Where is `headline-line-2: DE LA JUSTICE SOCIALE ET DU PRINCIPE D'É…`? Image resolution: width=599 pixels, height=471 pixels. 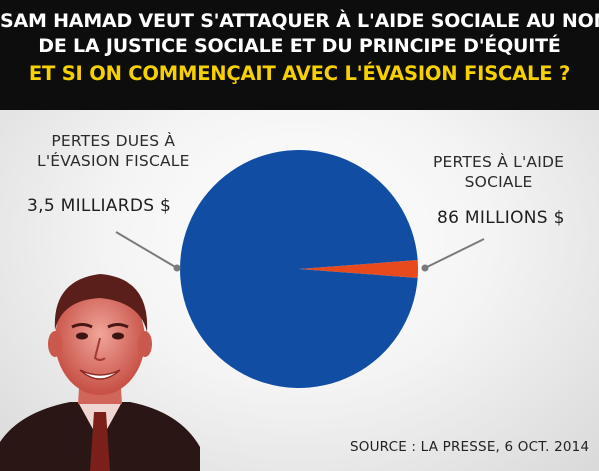 headline-line-2: DE LA JUSTICE SOCIALE ET DU PRINCIPE D'É… is located at coordinates (299, 46).